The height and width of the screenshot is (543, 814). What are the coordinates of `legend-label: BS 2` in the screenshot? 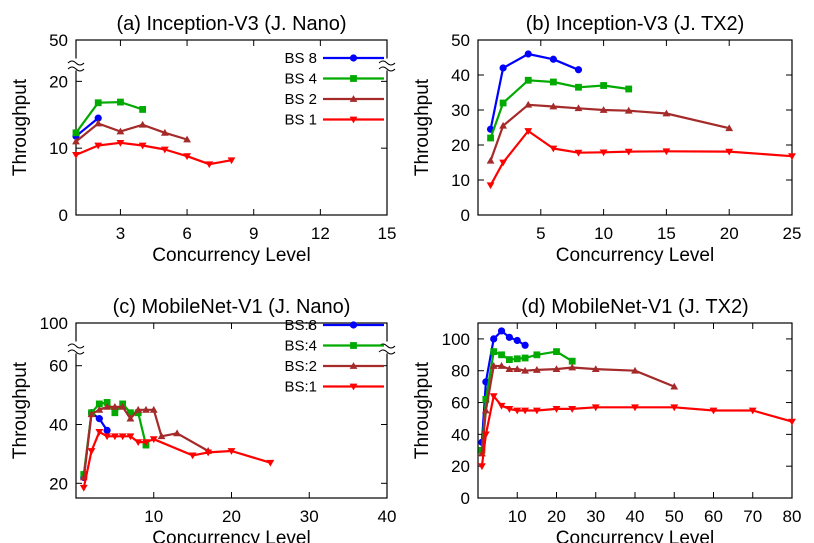 It's located at (300, 99).